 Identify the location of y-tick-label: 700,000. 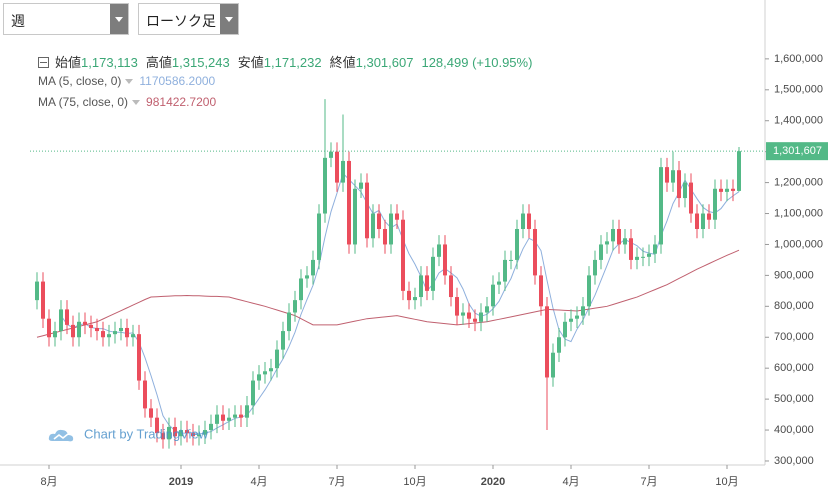
(794, 337).